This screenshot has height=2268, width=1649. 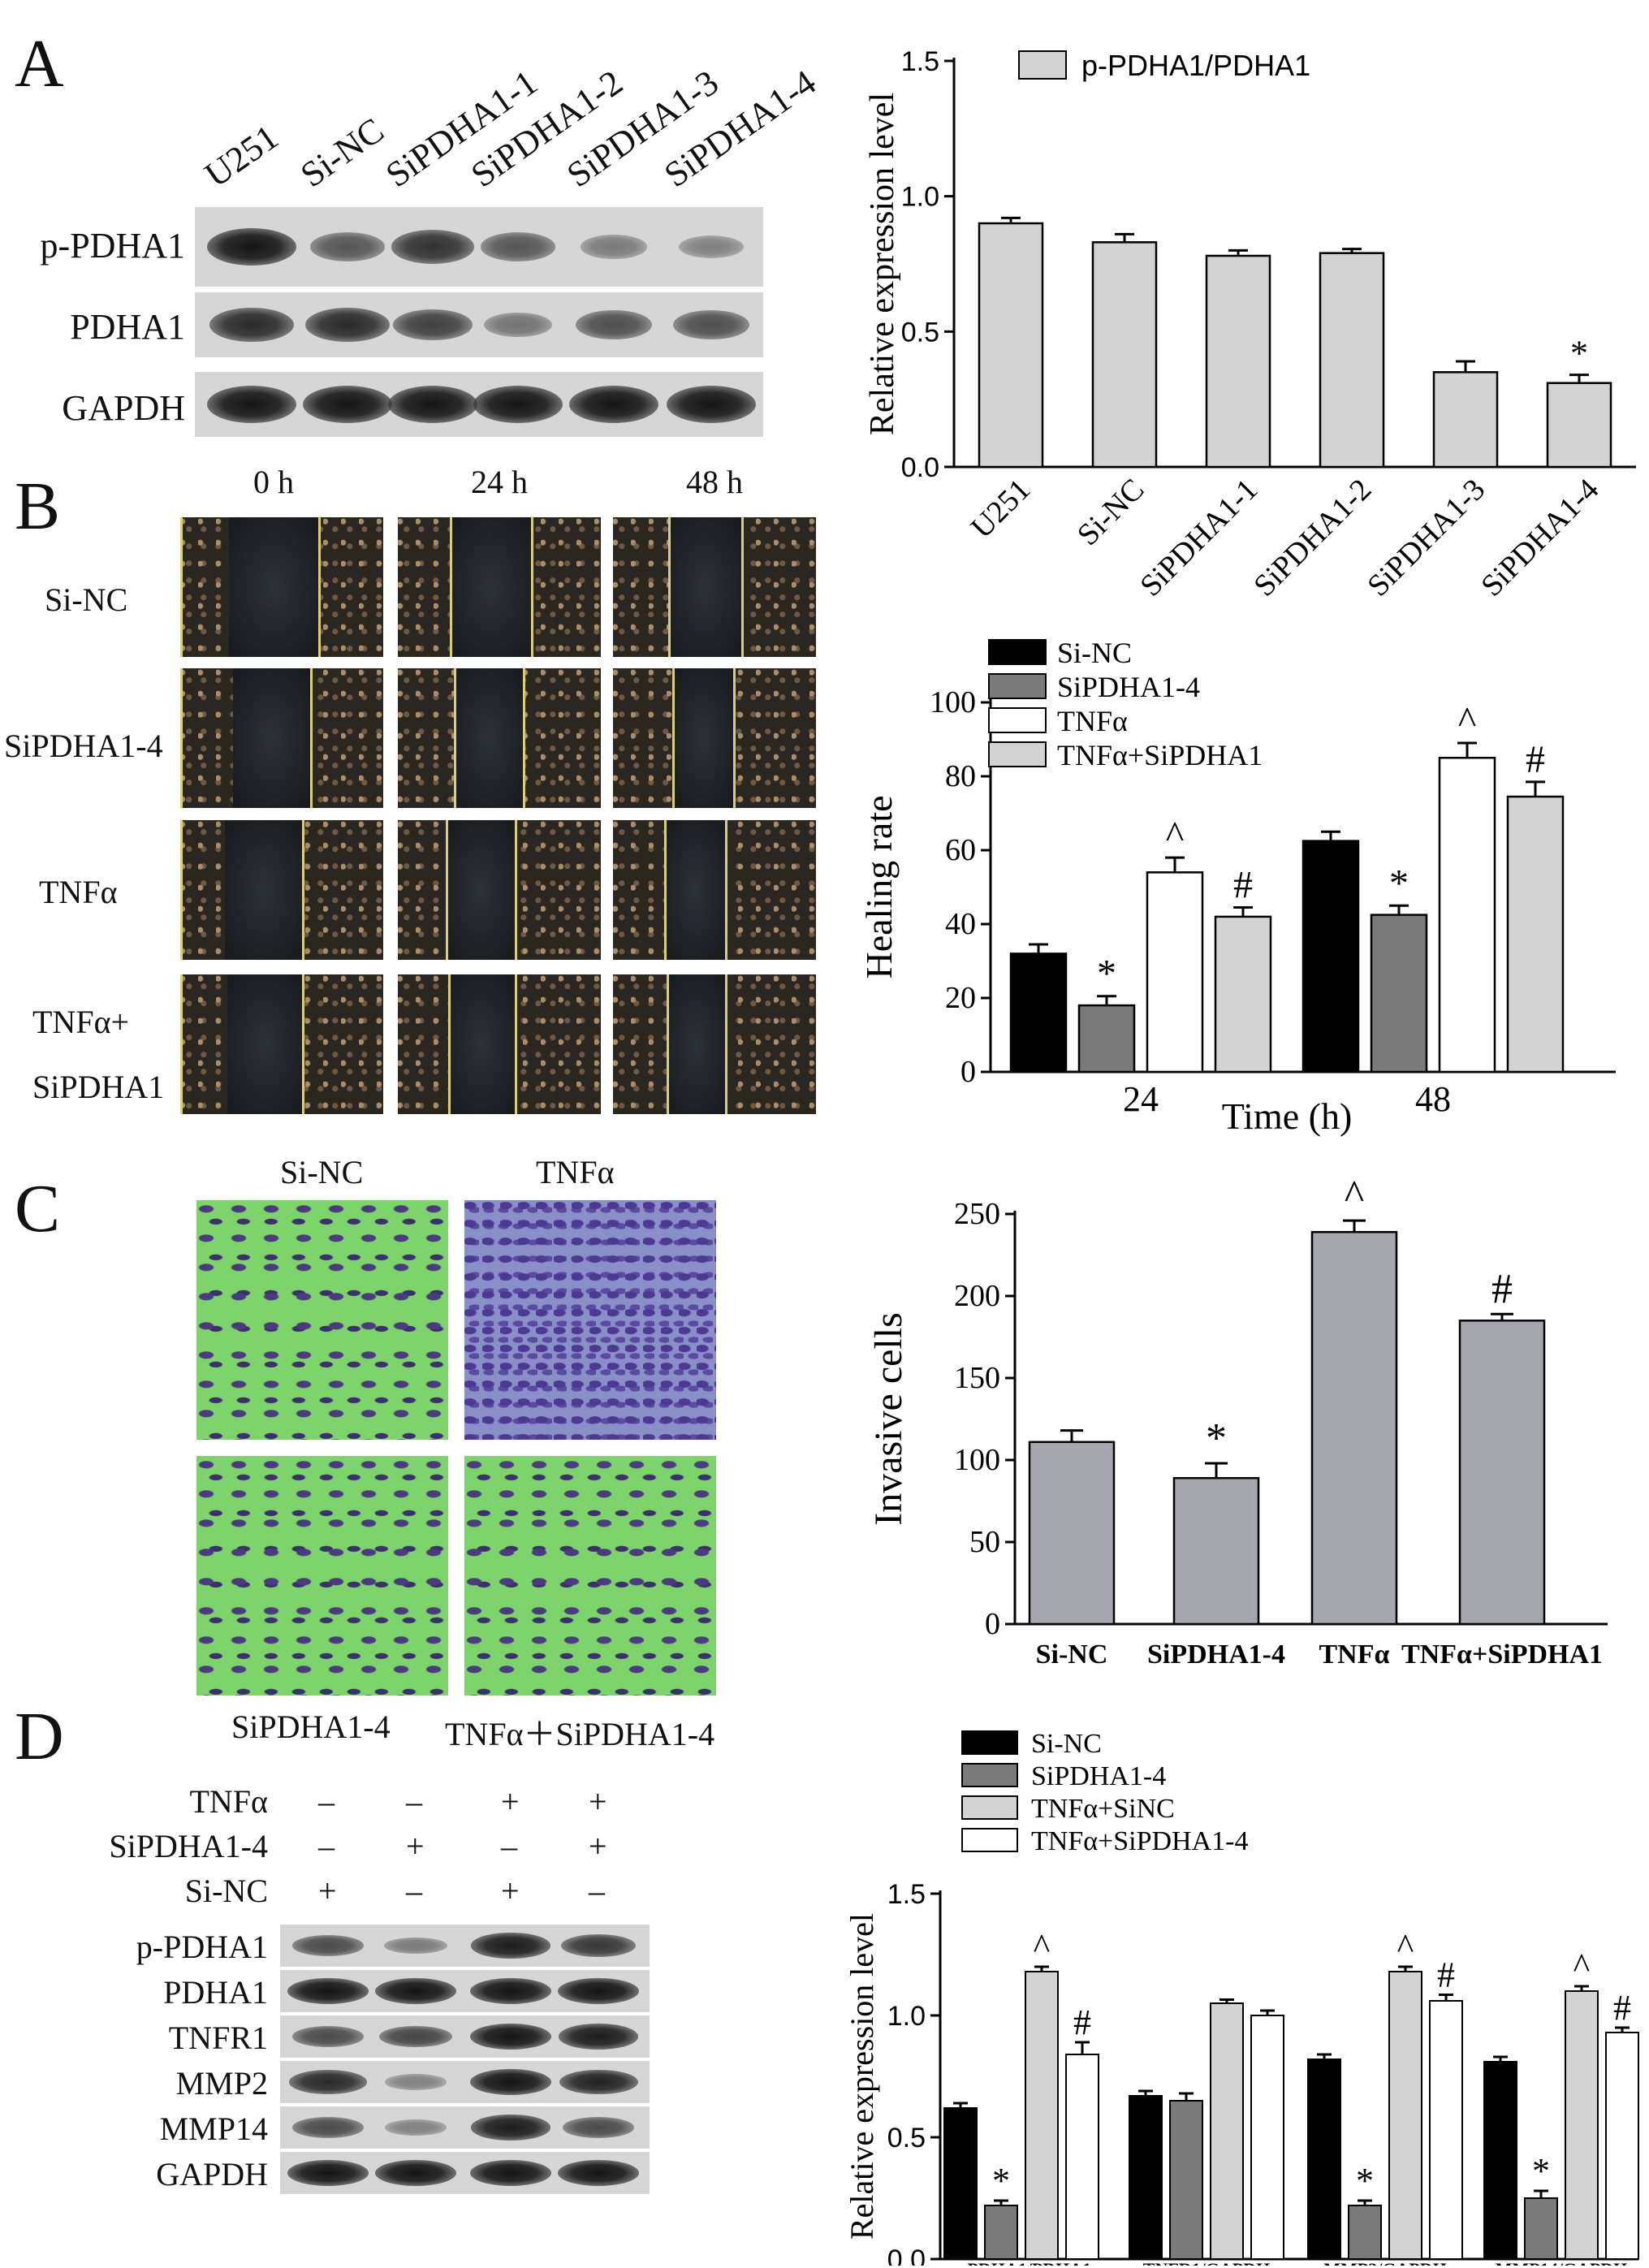 What do you see at coordinates (977, 1296) in the screenshot?
I see `y-tick-label: 200` at bounding box center [977, 1296].